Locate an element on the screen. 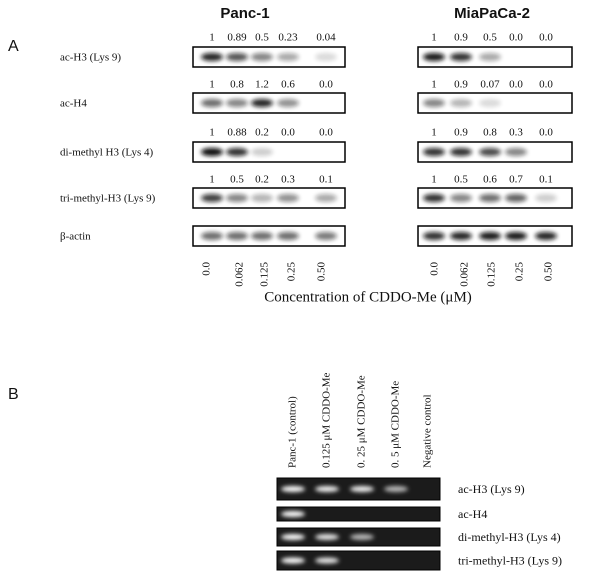 The image size is (602, 576). quantification: 0.88 is located at coordinates (237, 133).